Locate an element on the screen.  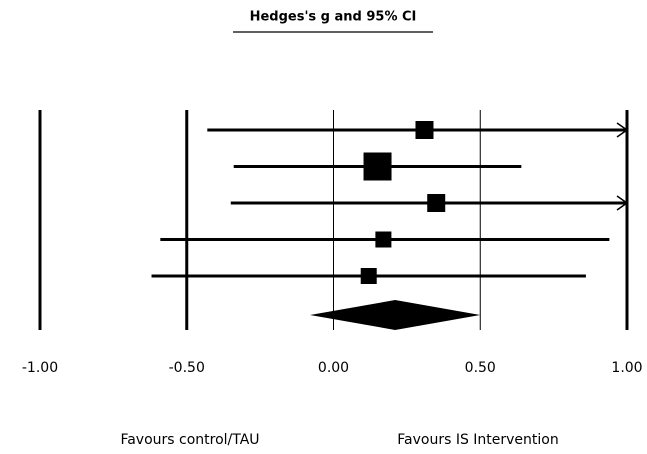
x-tick-label: 1.00 is located at coordinates (626, 368).